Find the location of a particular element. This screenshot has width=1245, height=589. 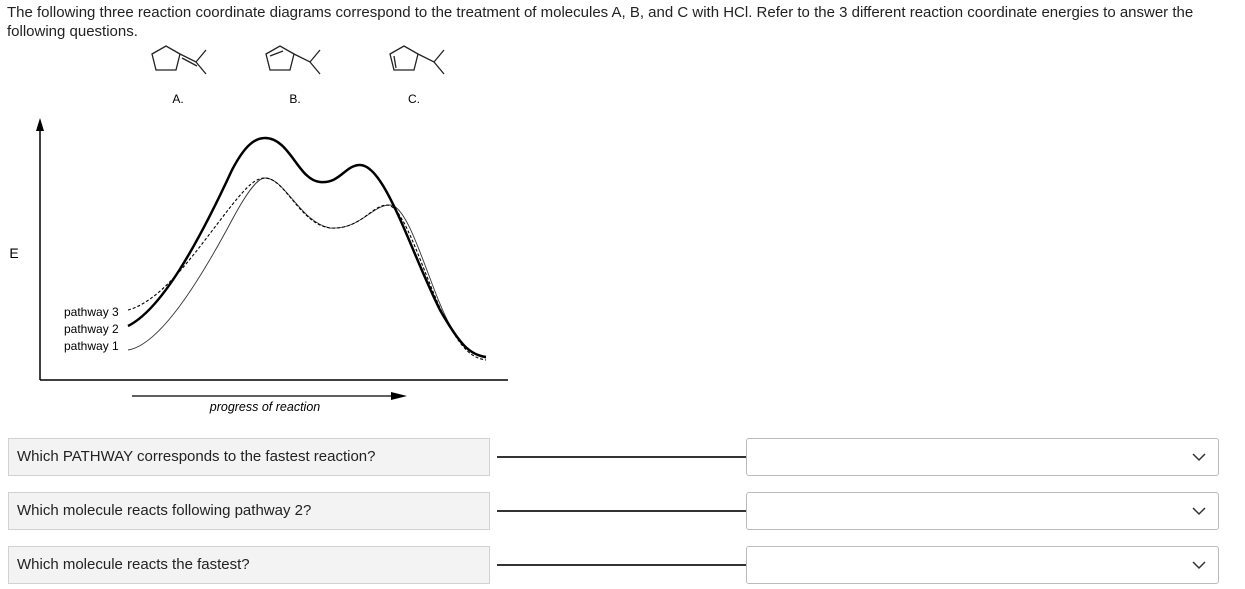

pathway-3-curve is located at coordinates (307, 269).